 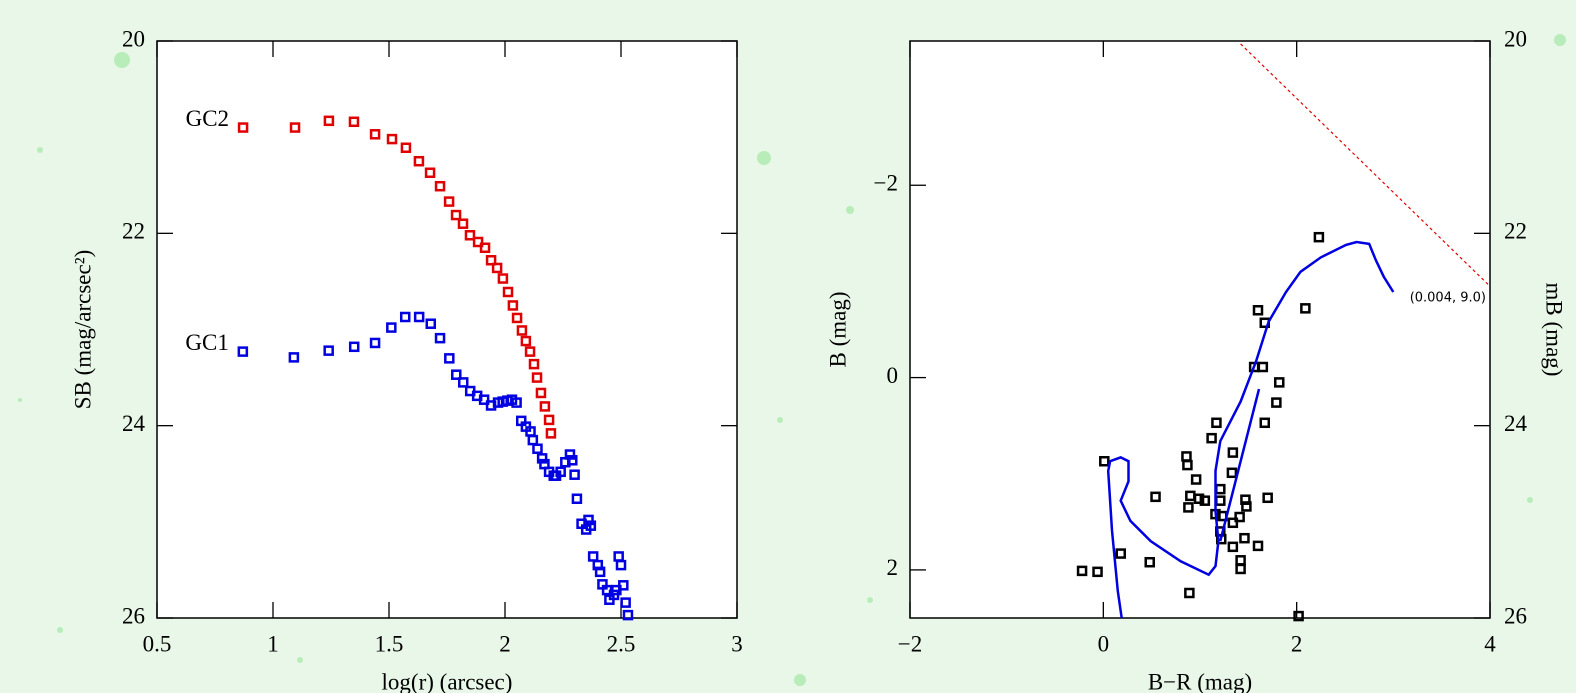 What do you see at coordinates (82, 330) in the screenshot?
I see `y-axis-label: SB (mag/arcsec²)` at bounding box center [82, 330].